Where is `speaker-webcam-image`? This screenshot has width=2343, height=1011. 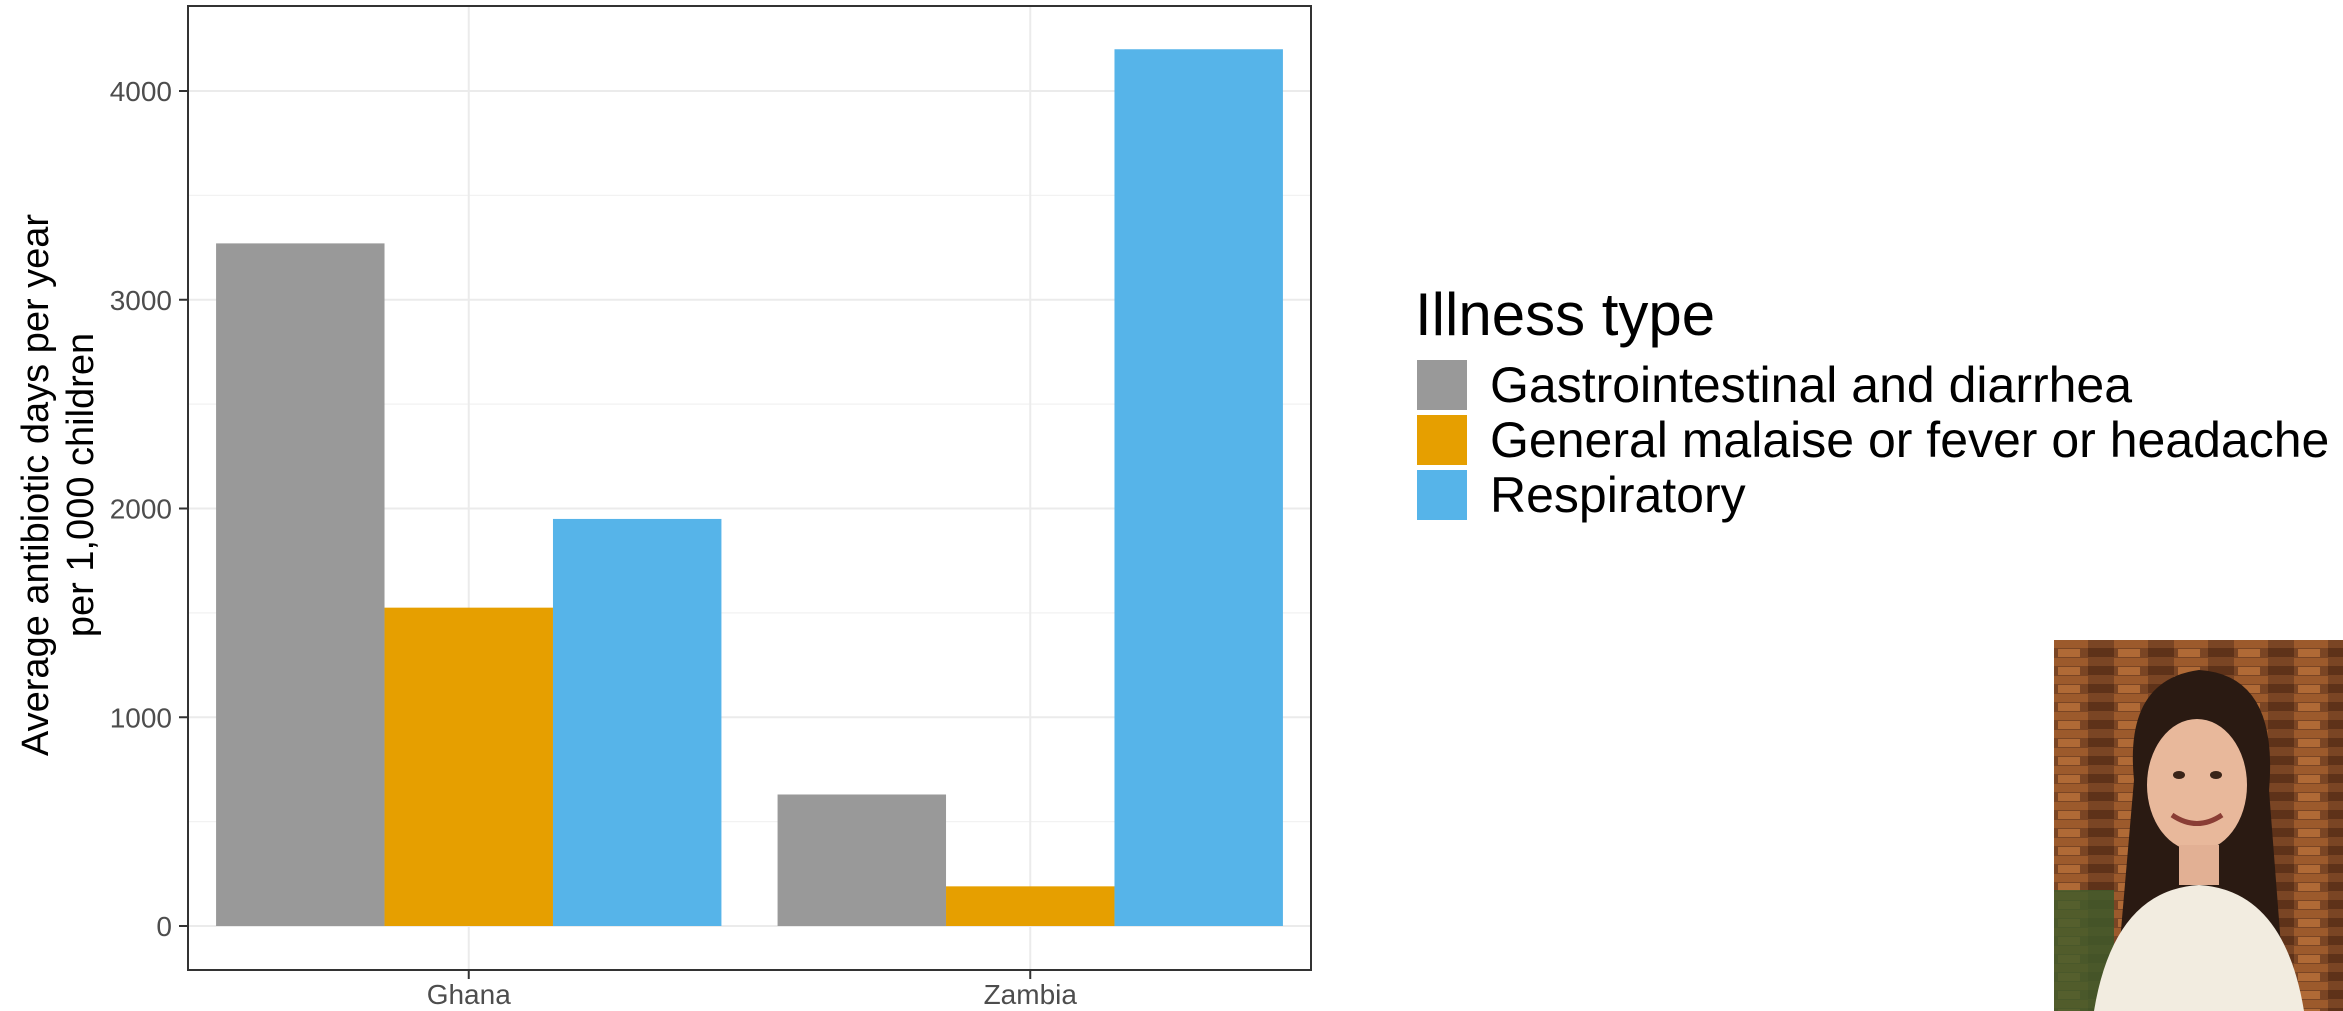 speaker-webcam-image is located at coordinates (2198, 825).